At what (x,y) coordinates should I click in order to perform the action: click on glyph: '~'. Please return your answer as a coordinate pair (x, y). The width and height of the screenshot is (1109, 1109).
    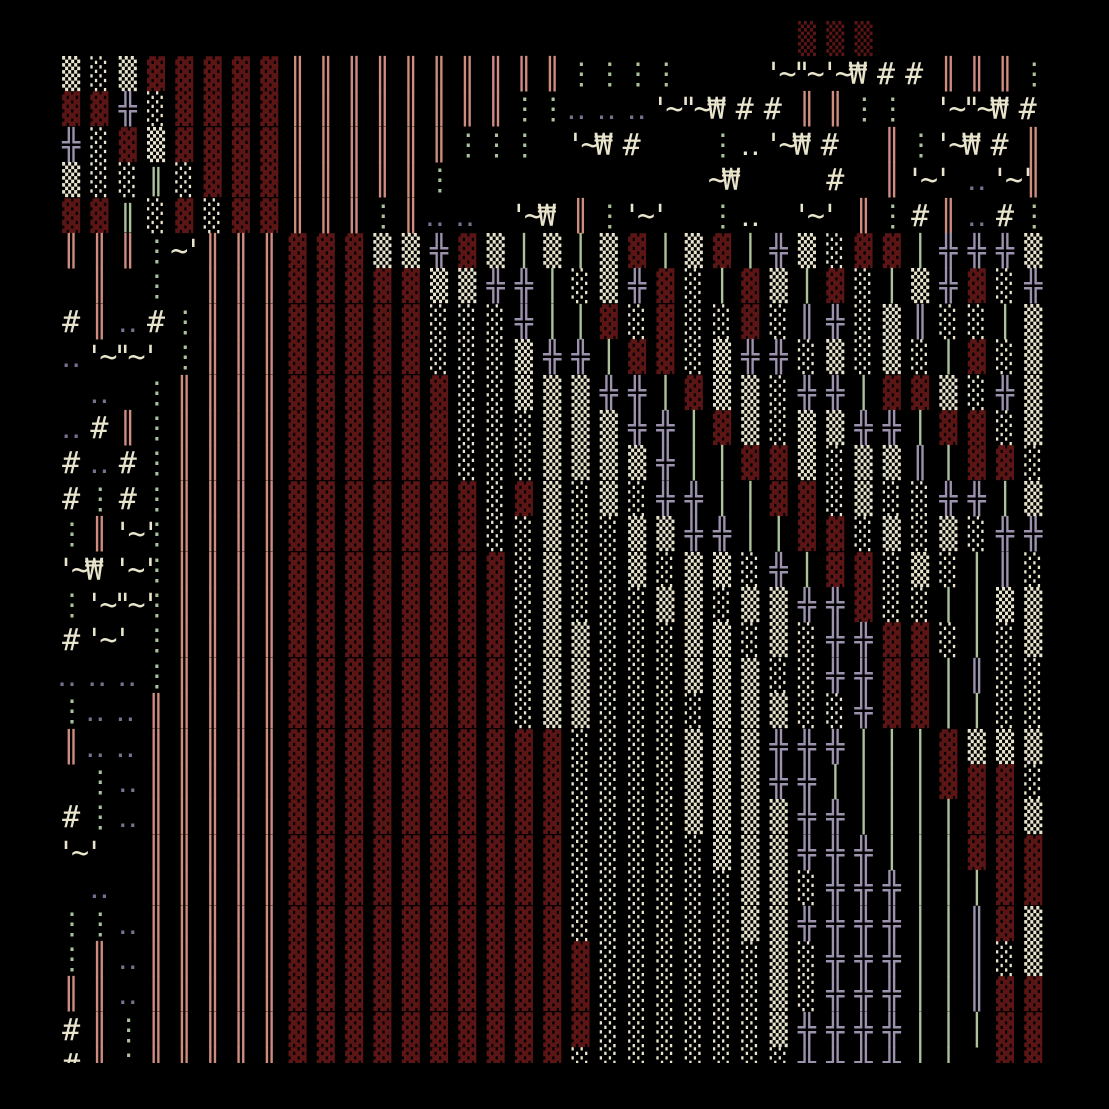
    Looking at the image, I should click on (815, 216).